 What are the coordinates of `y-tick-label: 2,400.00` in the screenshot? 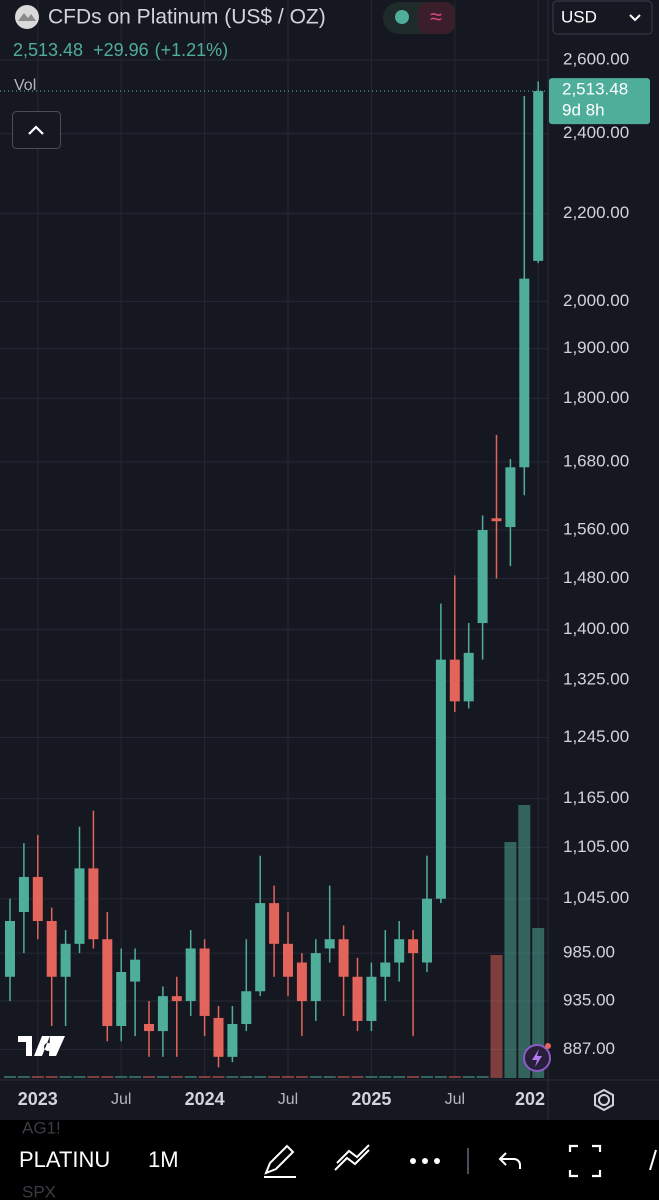 It's located at (596, 132).